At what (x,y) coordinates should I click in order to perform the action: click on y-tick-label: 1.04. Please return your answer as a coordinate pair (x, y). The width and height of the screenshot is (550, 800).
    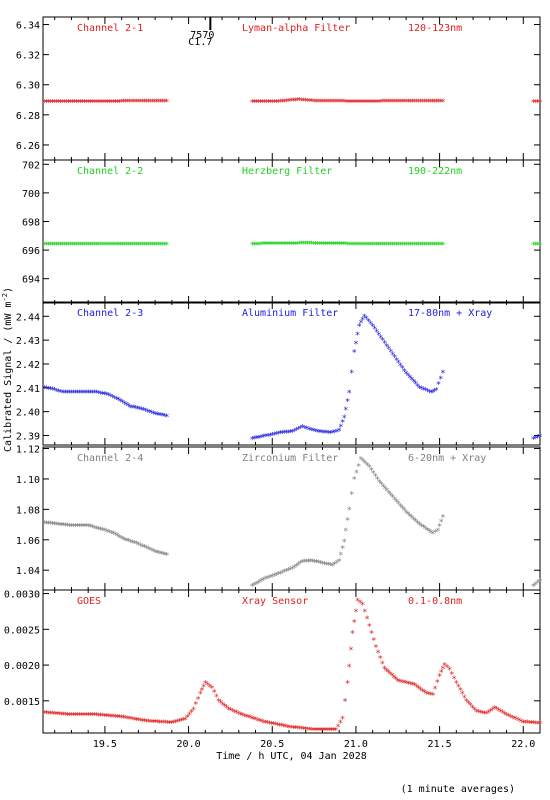
    Looking at the image, I should click on (28, 571).